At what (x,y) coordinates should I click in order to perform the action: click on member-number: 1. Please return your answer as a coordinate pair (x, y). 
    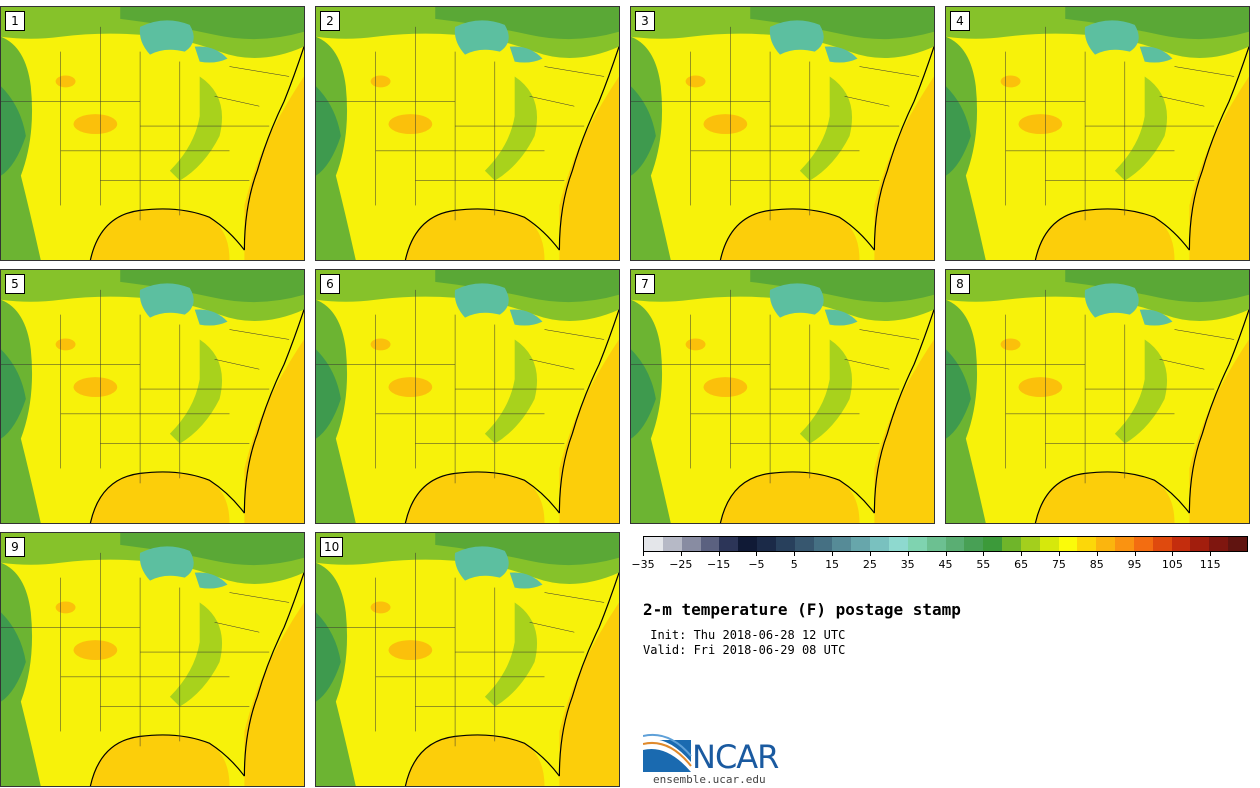
    Looking at the image, I should click on (15, 21).